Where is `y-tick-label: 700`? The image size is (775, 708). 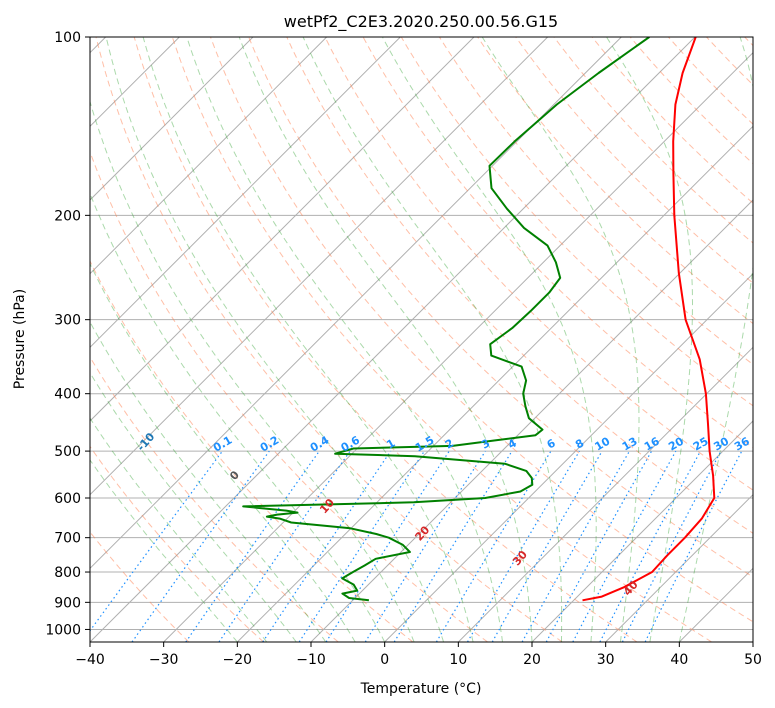 y-tick-label: 700 is located at coordinates (67, 539).